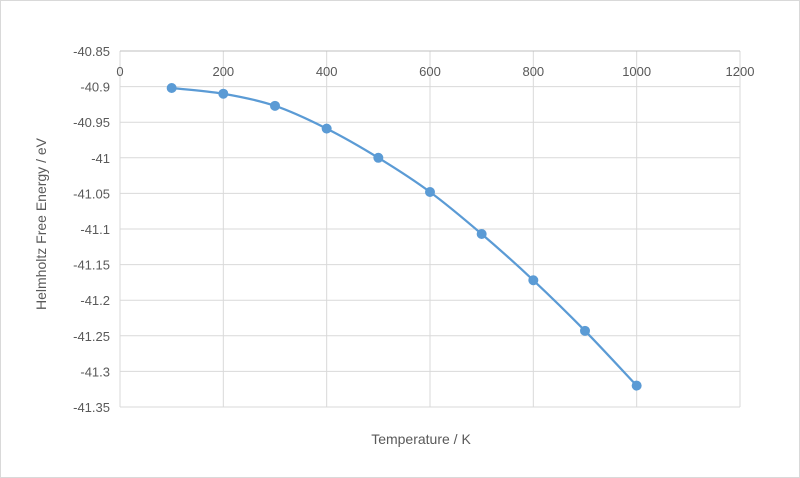  What do you see at coordinates (740, 71) in the screenshot?
I see `x-tick-label: 1200` at bounding box center [740, 71].